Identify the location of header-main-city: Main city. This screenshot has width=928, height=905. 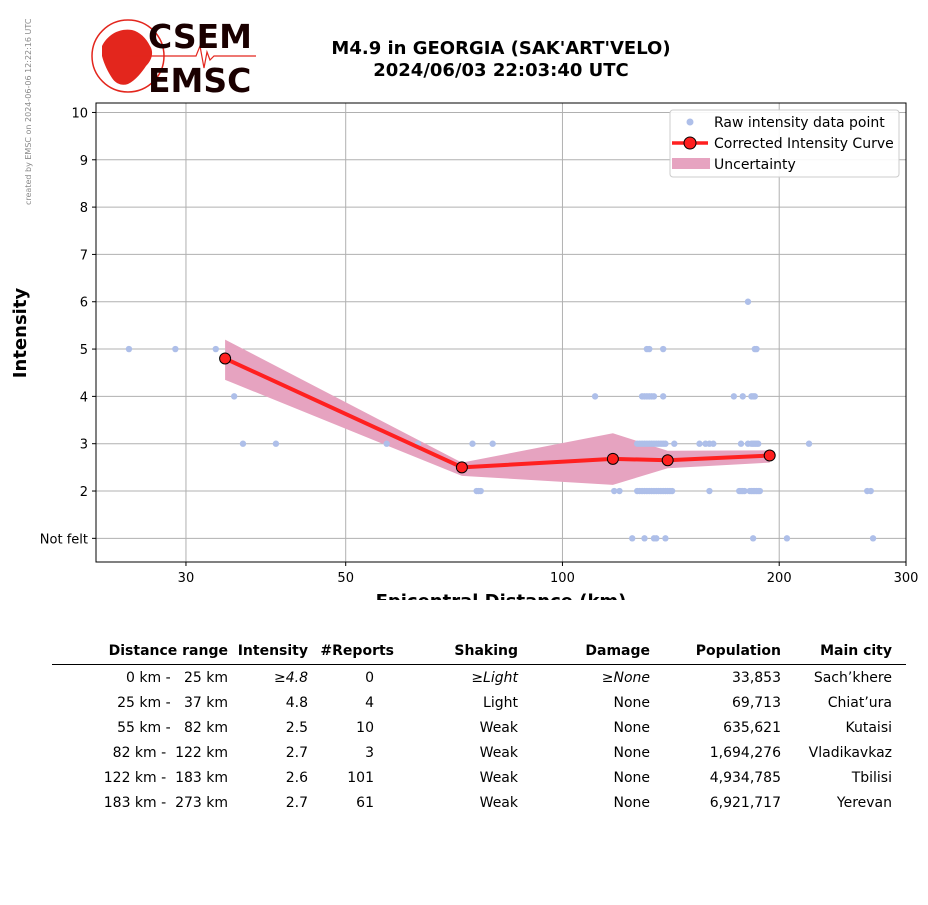
(843, 652).